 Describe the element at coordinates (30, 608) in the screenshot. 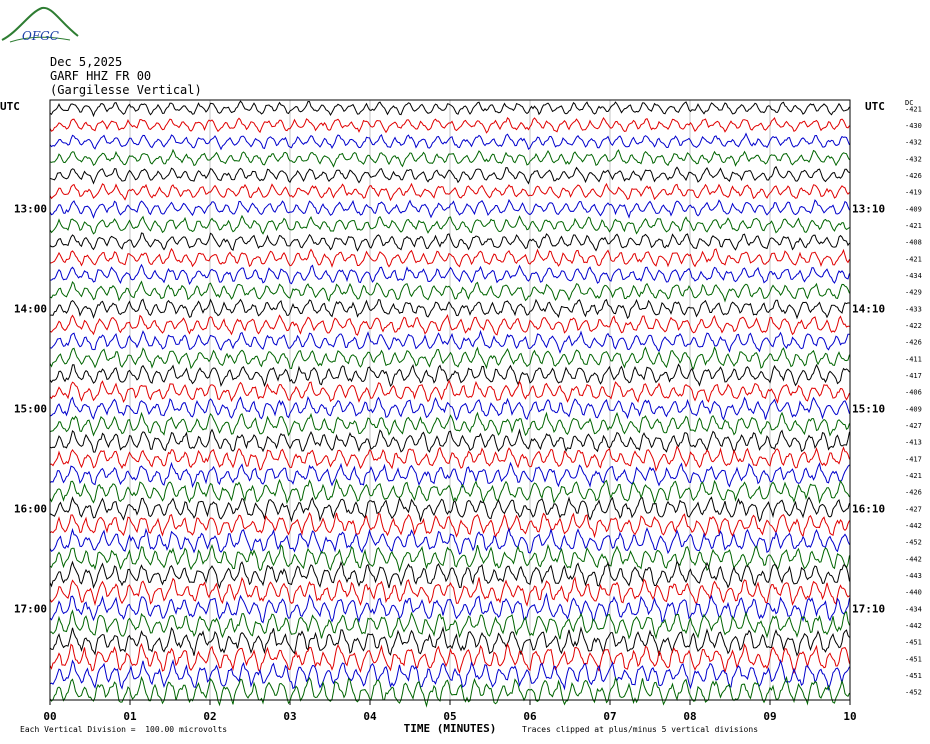

I see `left-hour-label: 17:00` at that location.